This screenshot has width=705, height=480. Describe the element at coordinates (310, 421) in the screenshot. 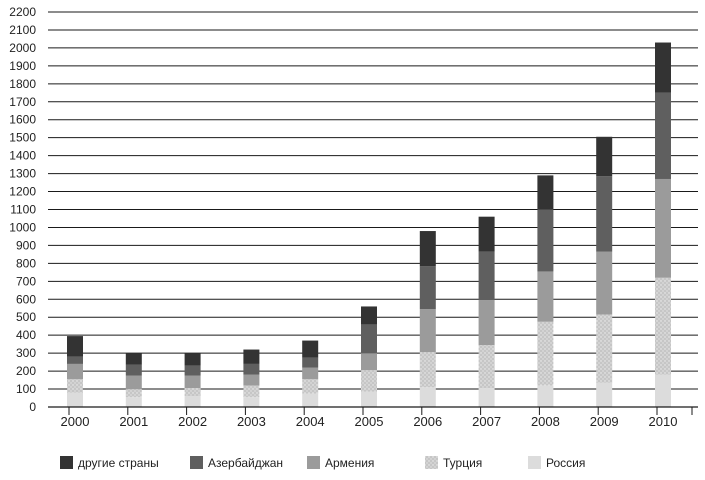

I see `x-tick-label: 2004` at that location.